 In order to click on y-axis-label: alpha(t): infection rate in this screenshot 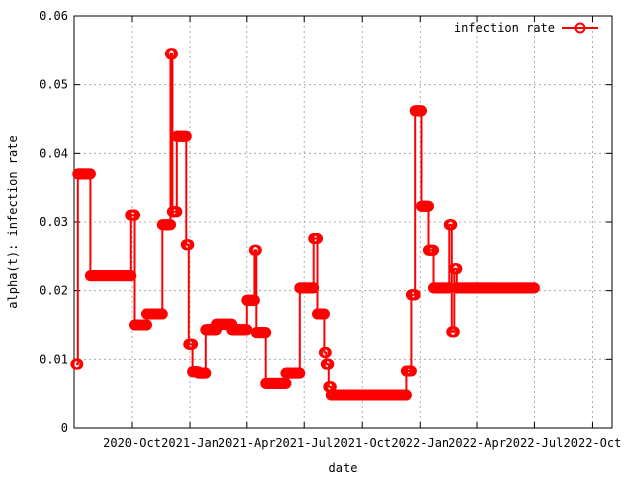, I will do `click(13, 221)`.